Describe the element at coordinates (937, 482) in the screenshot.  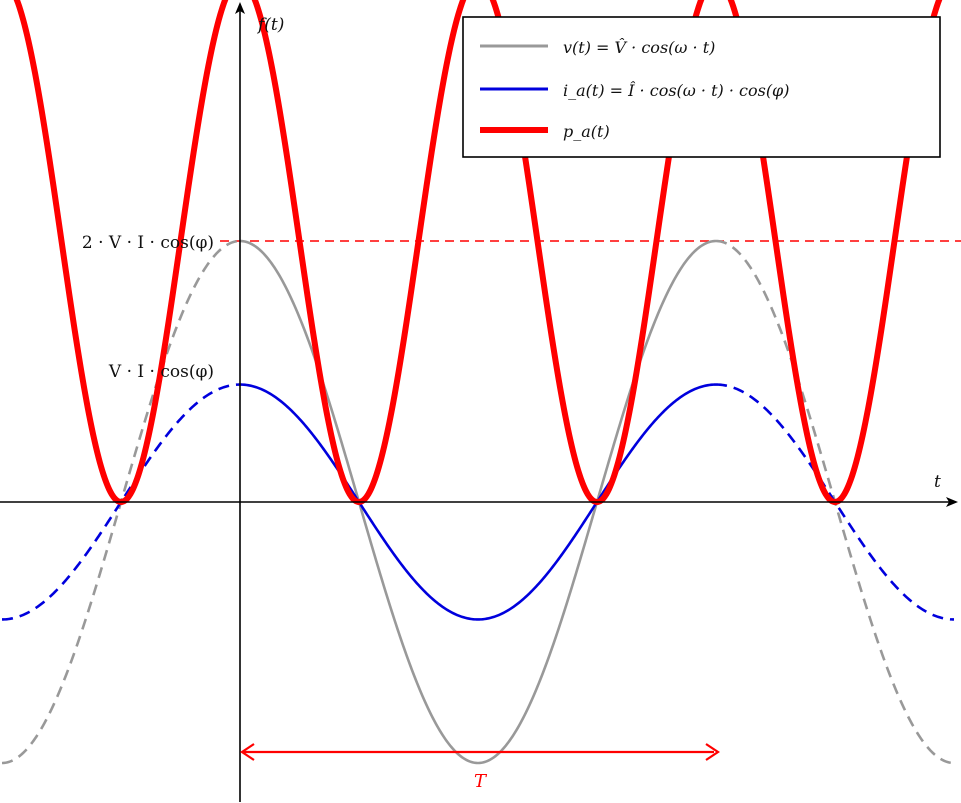
I see `x-axis-label: t` at that location.